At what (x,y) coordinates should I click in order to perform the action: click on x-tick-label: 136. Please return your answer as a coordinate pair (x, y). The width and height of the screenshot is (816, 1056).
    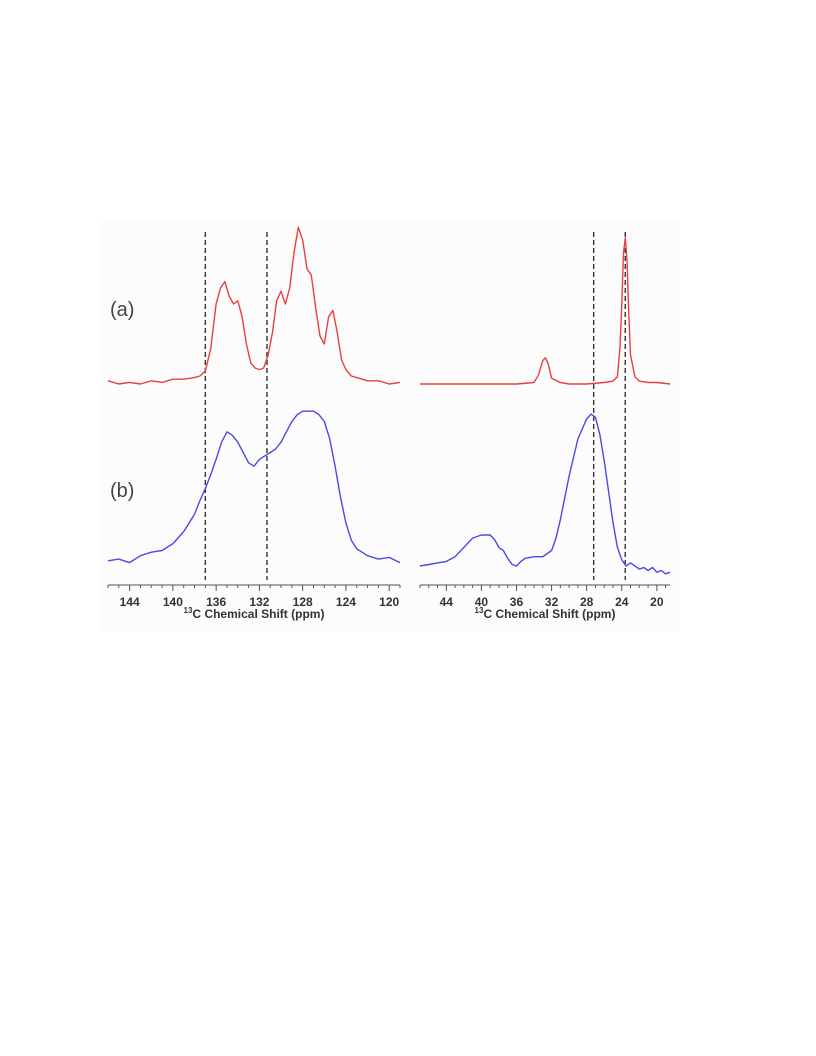
    Looking at the image, I should click on (216, 602).